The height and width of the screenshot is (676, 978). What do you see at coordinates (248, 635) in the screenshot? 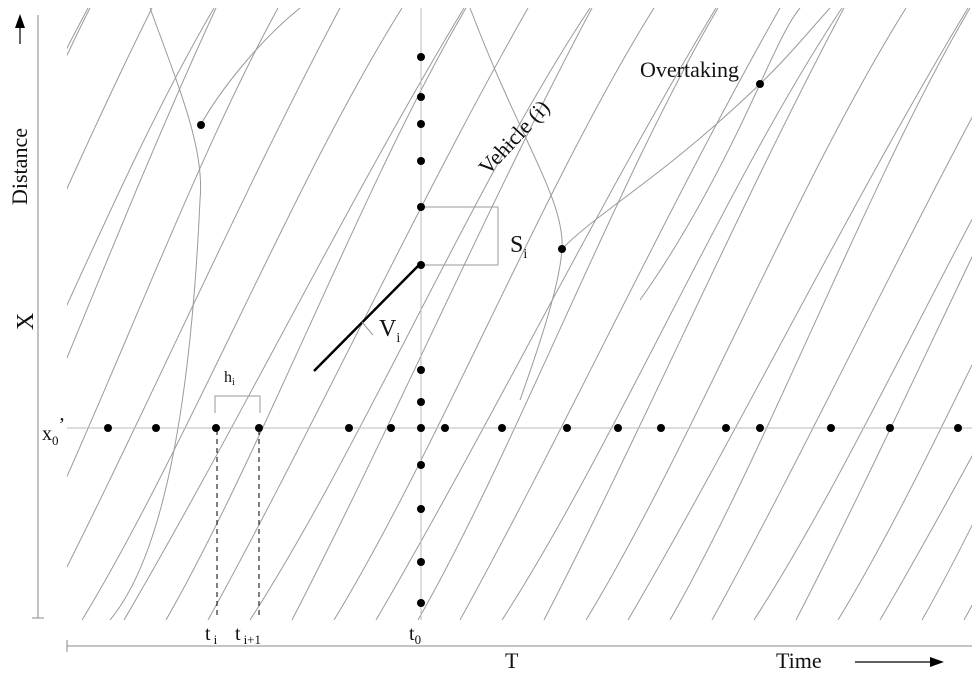
I see `t-i1-label: t i+1` at bounding box center [248, 635].